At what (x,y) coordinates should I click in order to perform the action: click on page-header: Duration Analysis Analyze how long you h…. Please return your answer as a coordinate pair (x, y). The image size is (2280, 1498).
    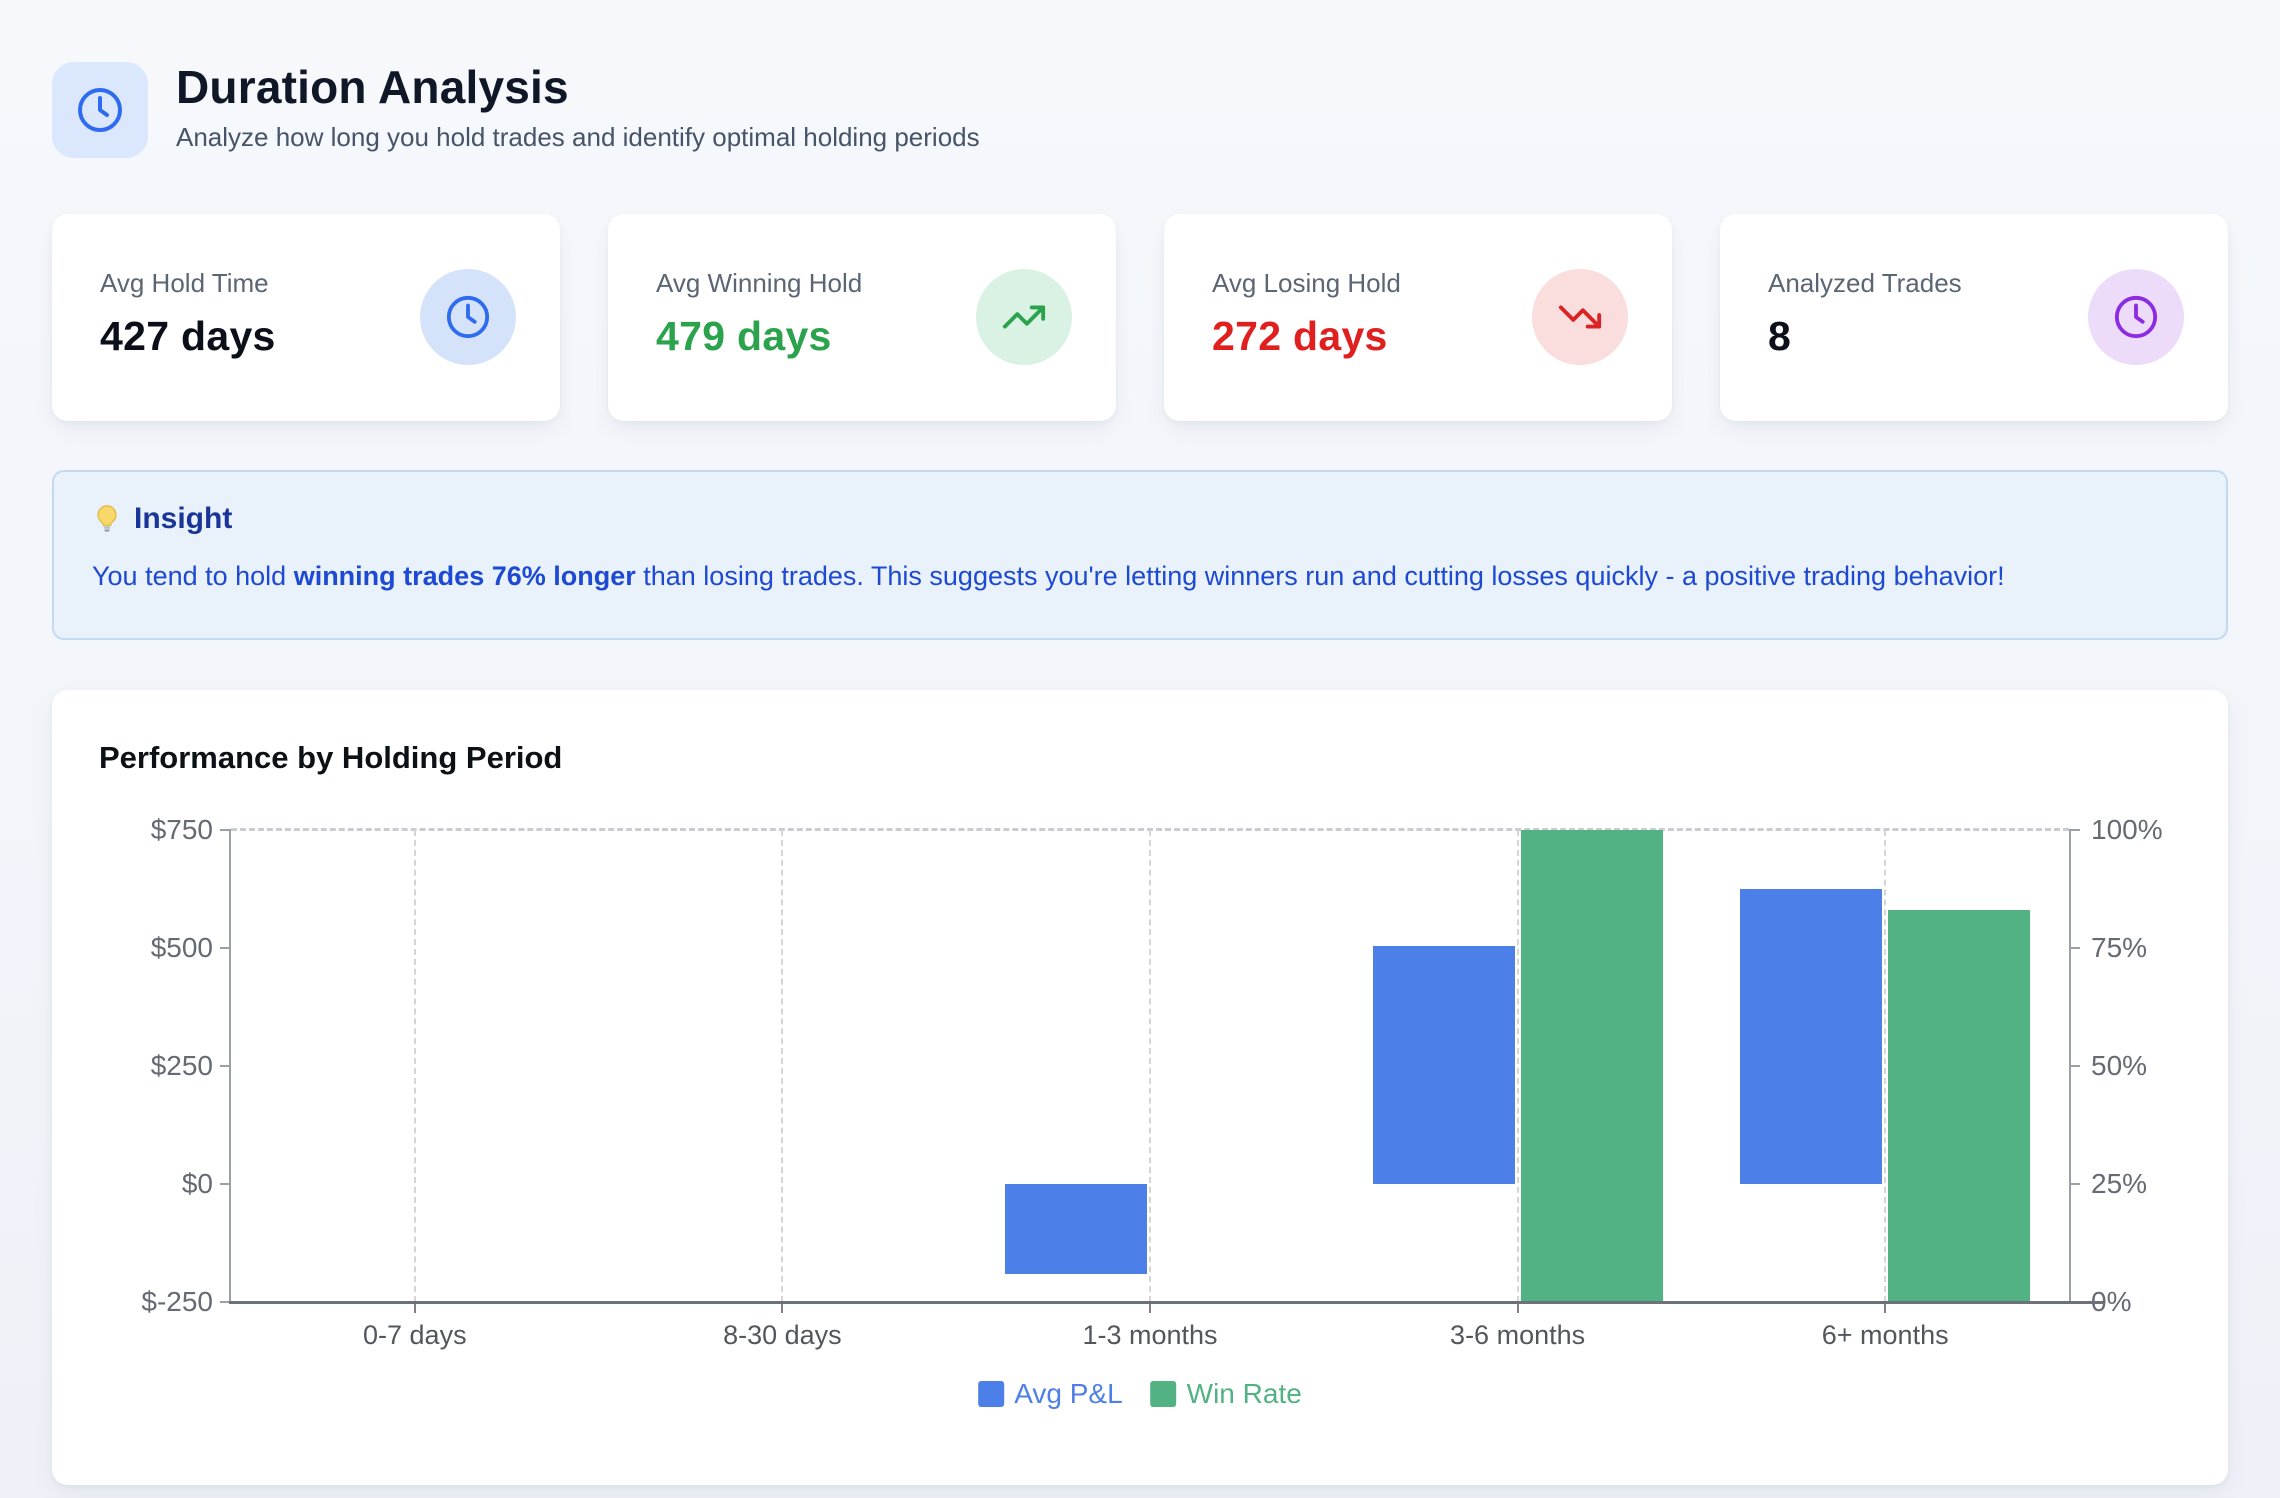
    Looking at the image, I should click on (1140, 110).